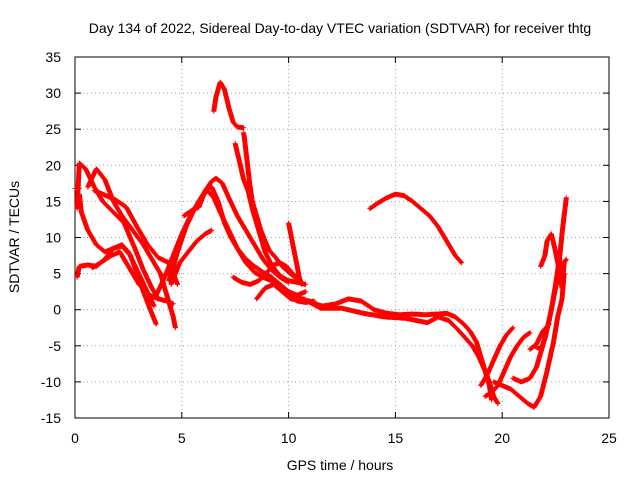 This screenshot has width=640, height=480. I want to click on series-arc-17-markers, so click(295, 253).